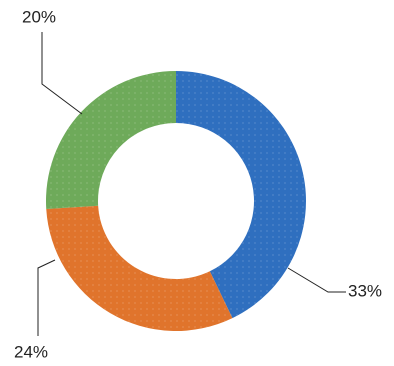  I want to click on value-label: 20%, so click(39, 16).